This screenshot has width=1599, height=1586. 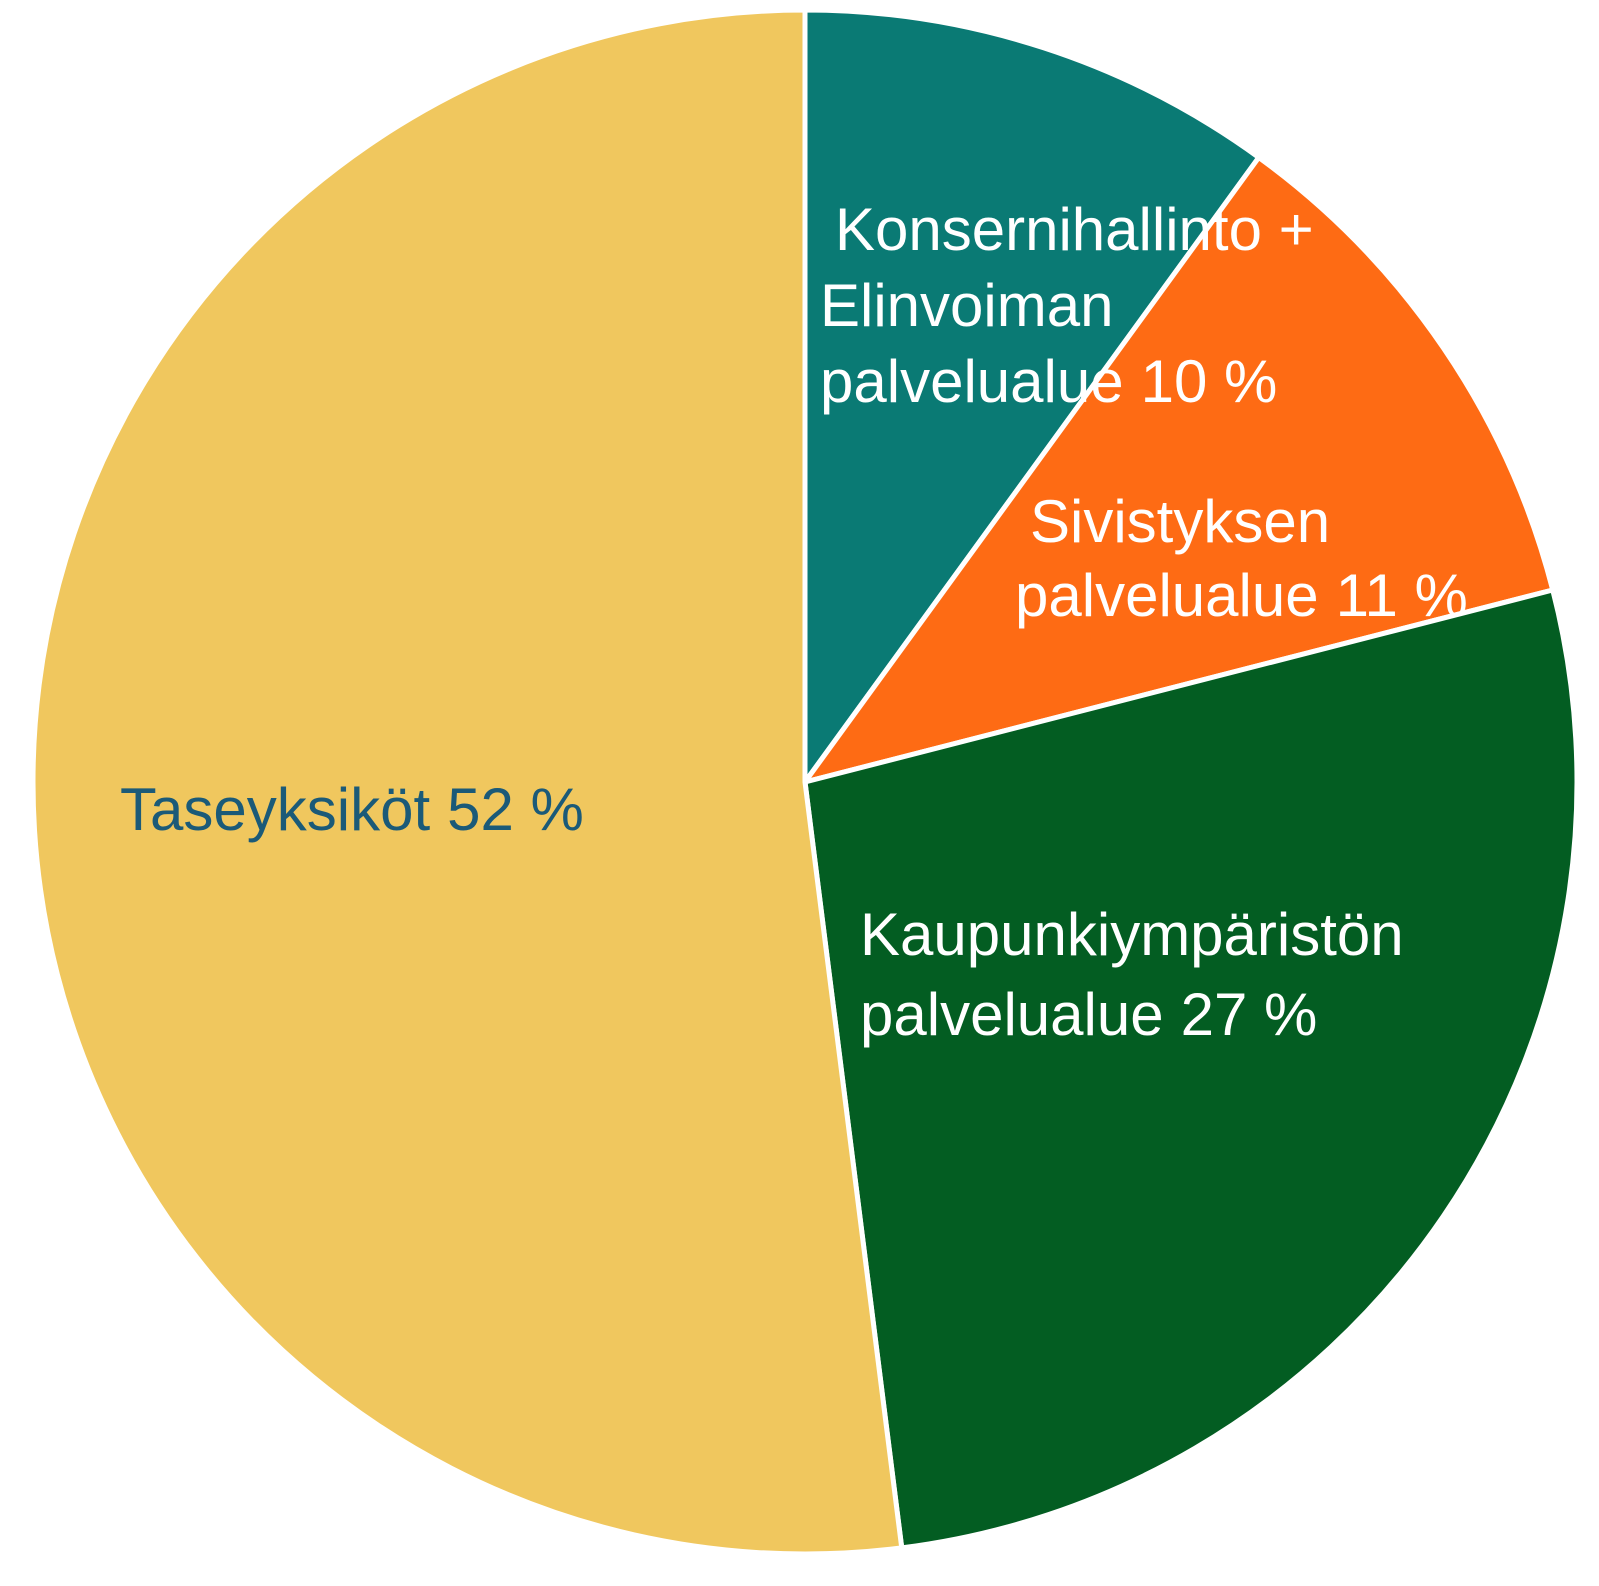 I want to click on pie-slice, so click(x=1032, y=398).